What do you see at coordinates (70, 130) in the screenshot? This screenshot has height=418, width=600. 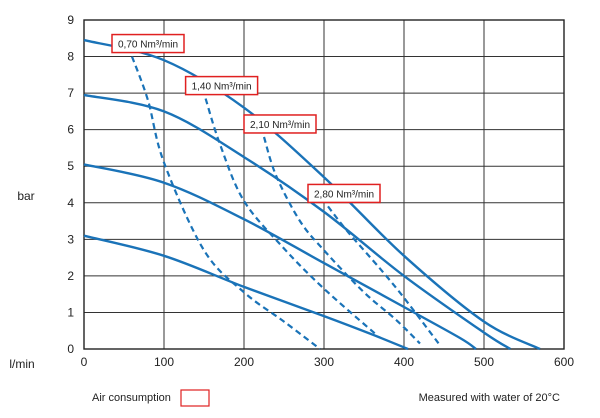 I see `y-tick-label-6: 6` at bounding box center [70, 130].